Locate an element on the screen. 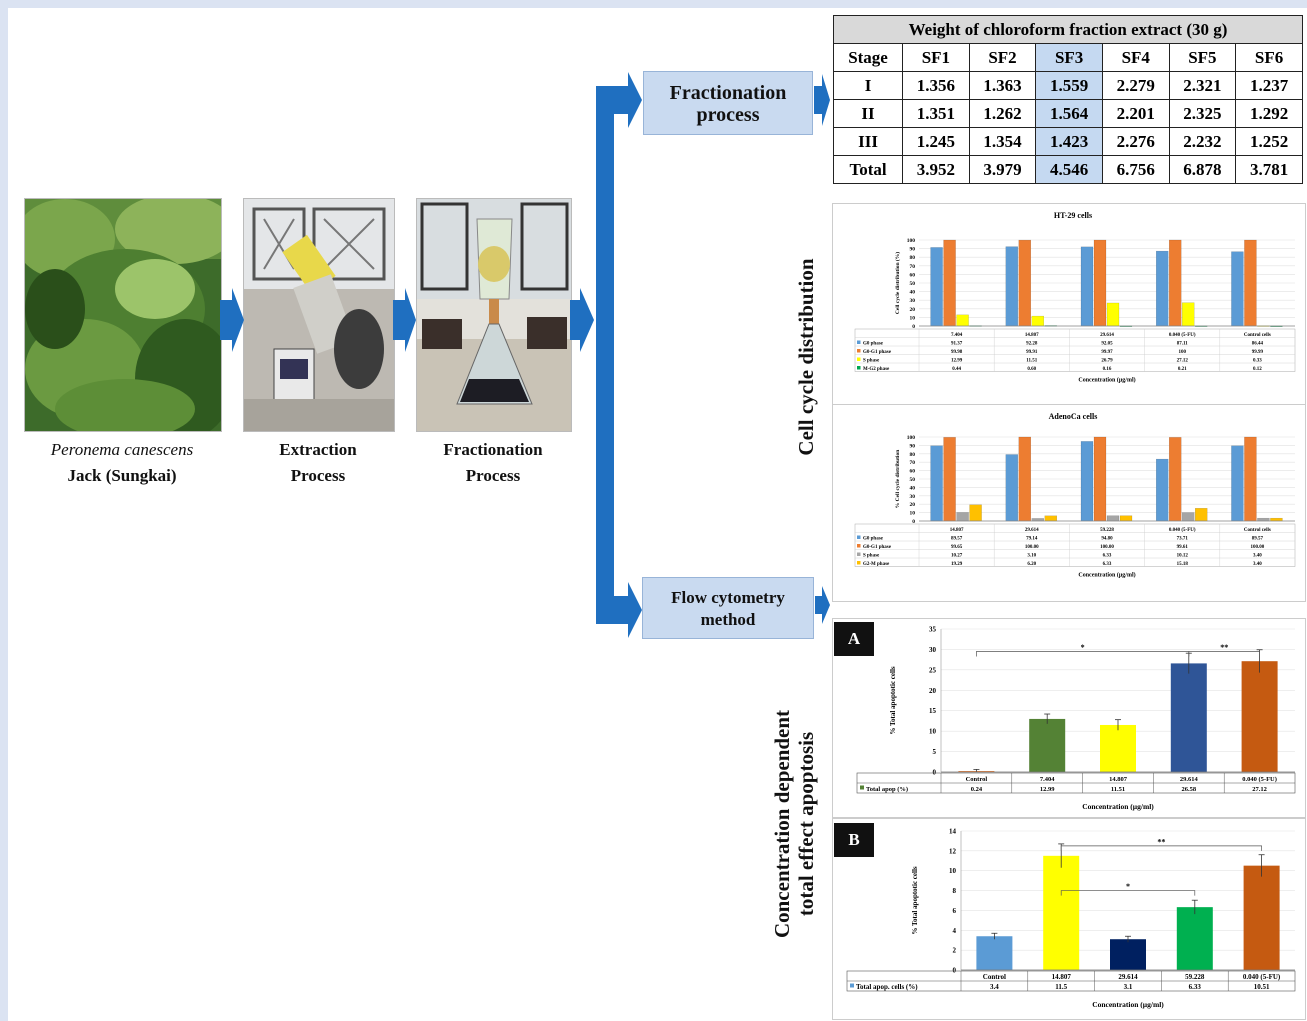 The height and width of the screenshot is (1021, 1307). data-label: 27.12 is located at coordinates (1259, 789).